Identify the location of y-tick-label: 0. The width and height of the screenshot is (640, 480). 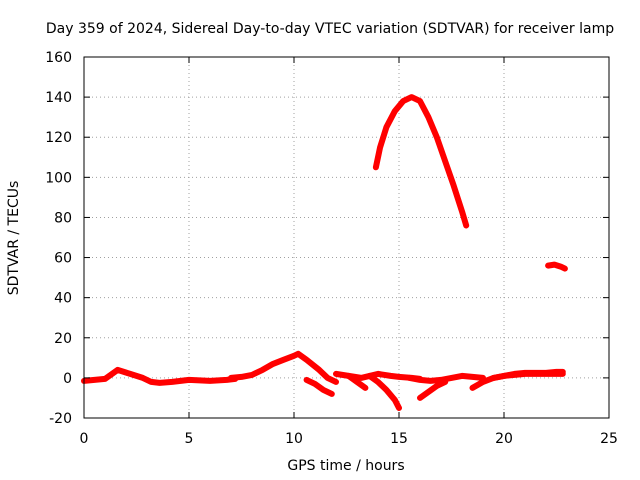
(67, 379).